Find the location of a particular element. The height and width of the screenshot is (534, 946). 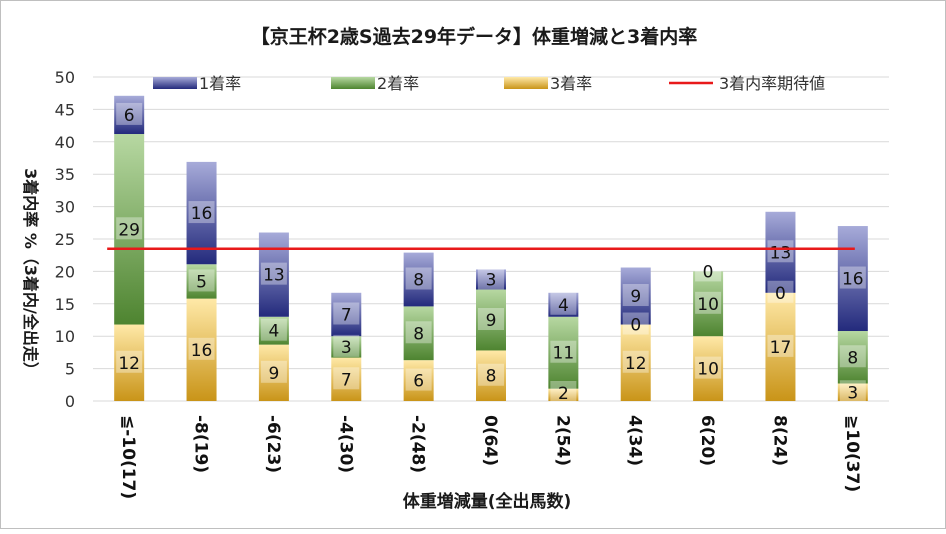

chart-title: 【京王杯2歳S過去29年データ】体重増減と3着内率 is located at coordinates (474, 36).